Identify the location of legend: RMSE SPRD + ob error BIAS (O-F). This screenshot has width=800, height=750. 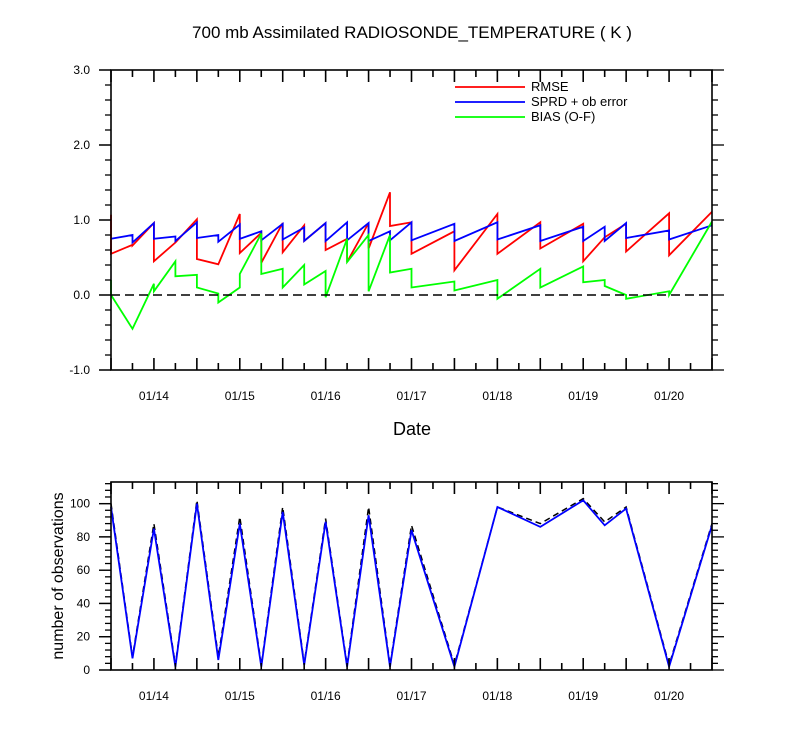
(541, 101).